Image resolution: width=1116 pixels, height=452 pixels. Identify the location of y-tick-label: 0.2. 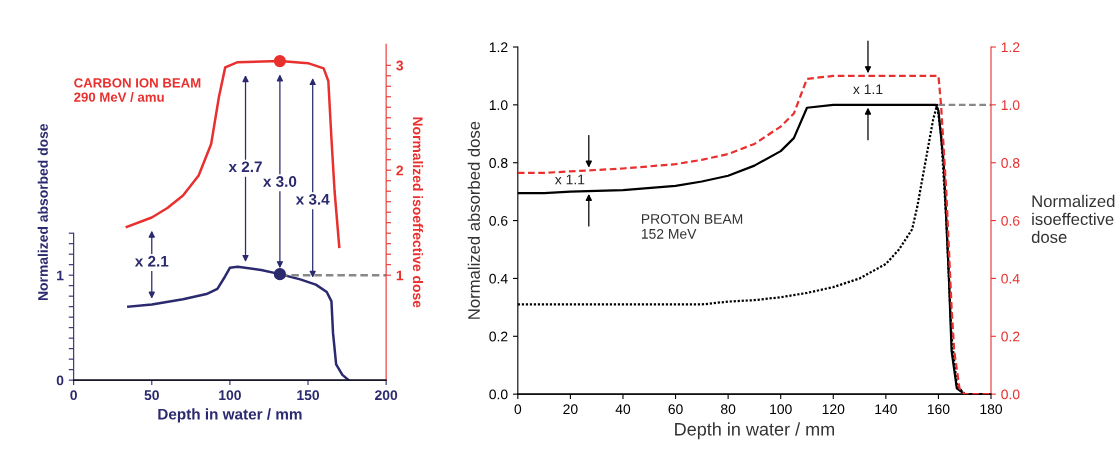
(498, 336).